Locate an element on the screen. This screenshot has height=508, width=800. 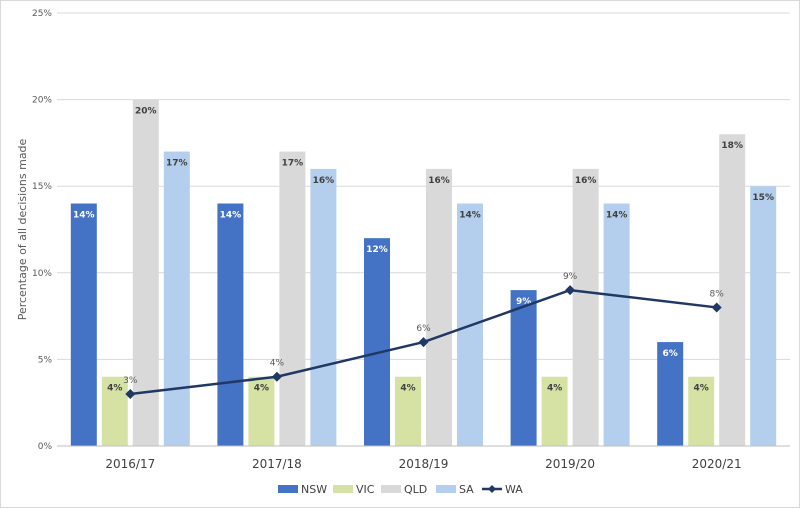
bar-label-qld: 18% is located at coordinates (732, 146).